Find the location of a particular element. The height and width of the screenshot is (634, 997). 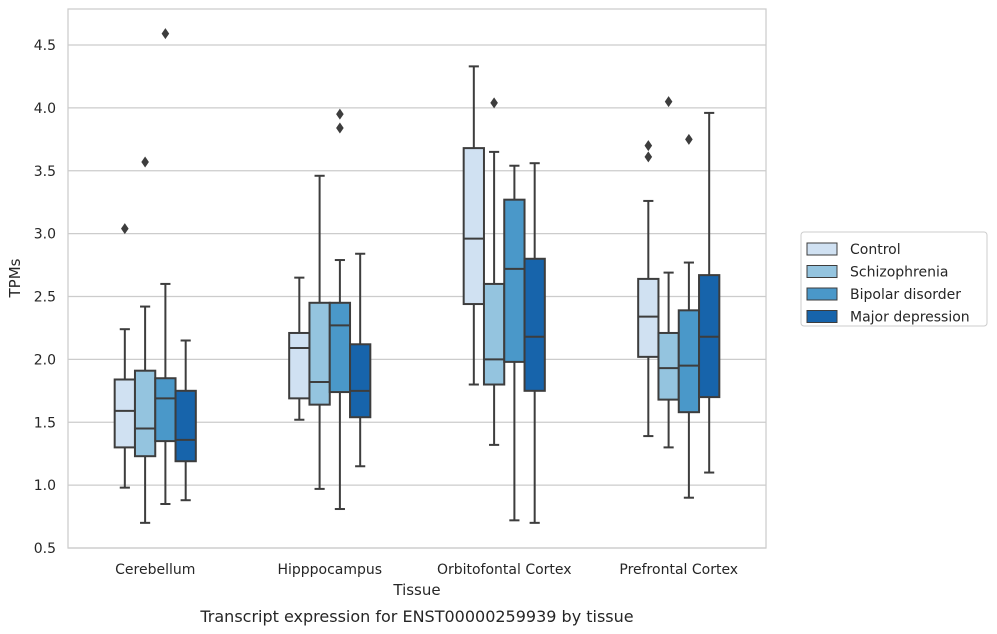

legend-item: Control is located at coordinates (853, 250).